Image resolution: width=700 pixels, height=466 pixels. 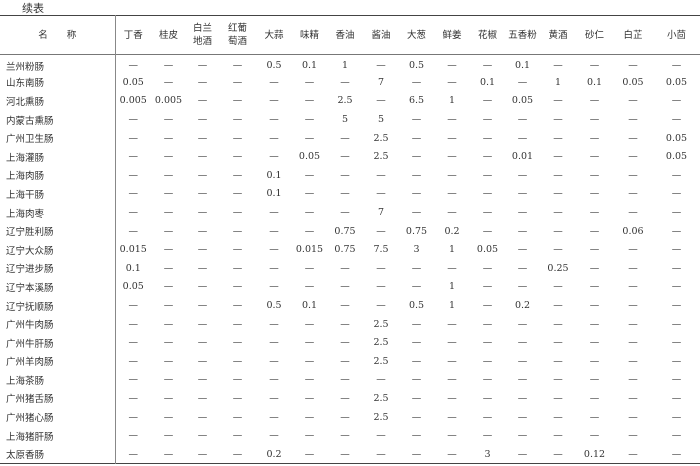 What do you see at coordinates (58, 157) in the screenshot?
I see `row-name: 上海灌肠` at bounding box center [58, 157].